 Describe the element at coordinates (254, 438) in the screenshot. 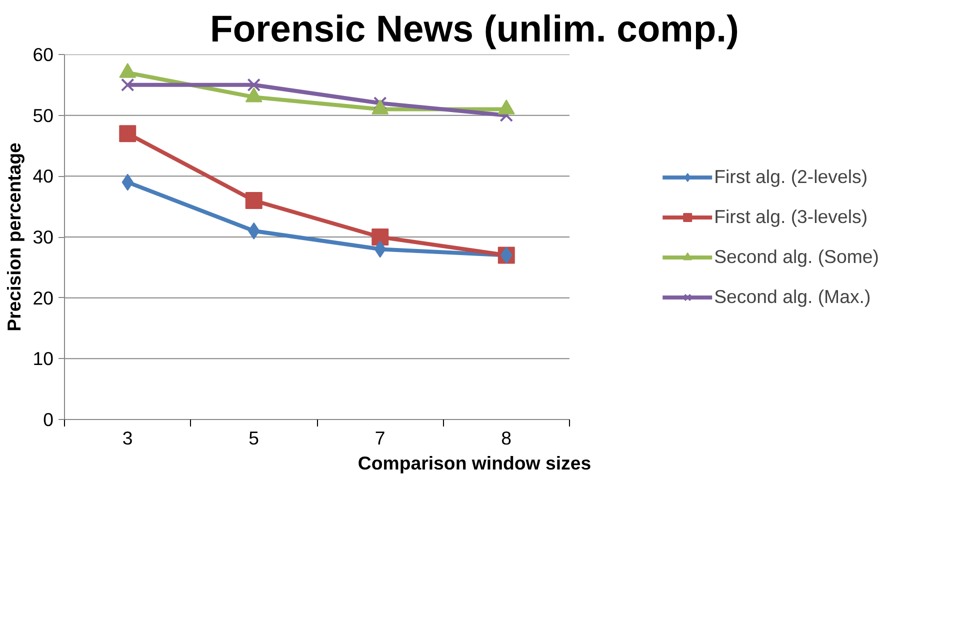

I see `x-tick-label: 5` at that location.